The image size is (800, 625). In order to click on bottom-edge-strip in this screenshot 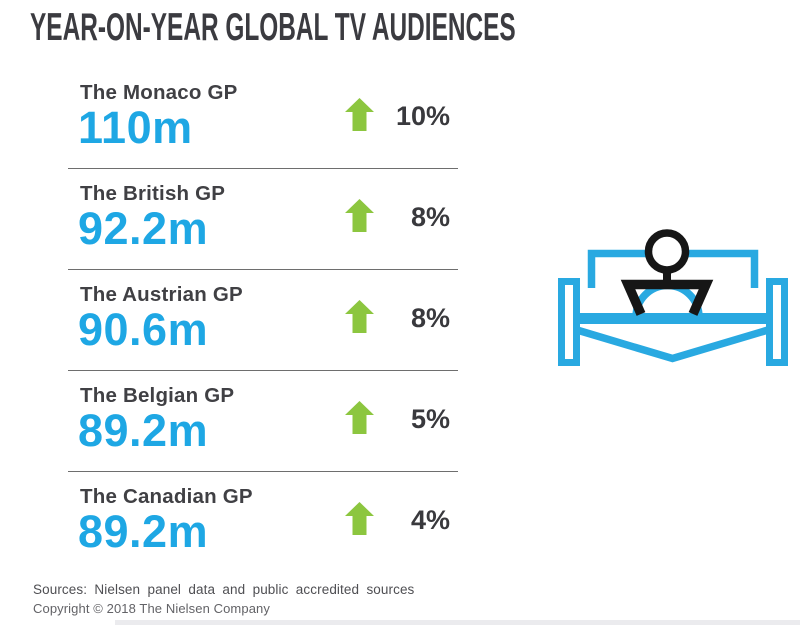, I will do `click(457, 622)`.